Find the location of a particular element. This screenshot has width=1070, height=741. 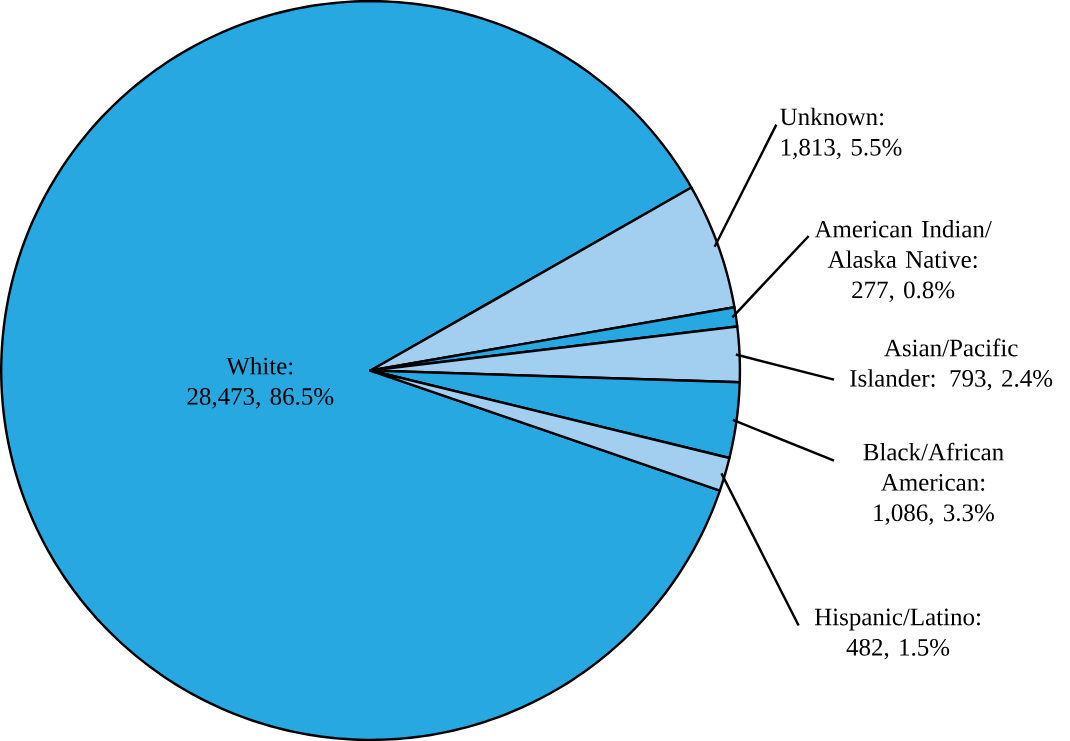

slice-label: White: 28,473, 86.5% is located at coordinates (260, 382).